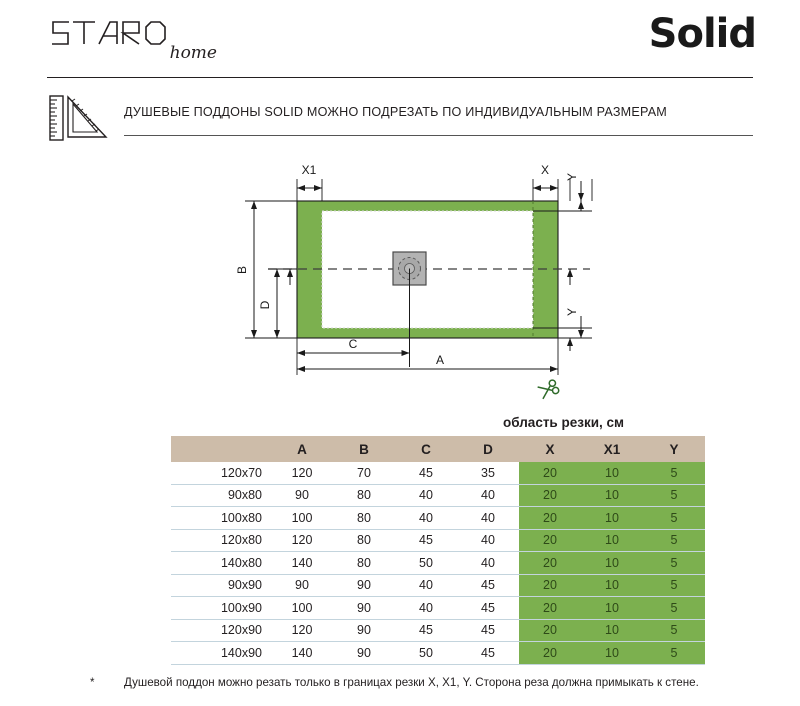  What do you see at coordinates (221, 449) in the screenshot?
I see `column-header-size` at bounding box center [221, 449].